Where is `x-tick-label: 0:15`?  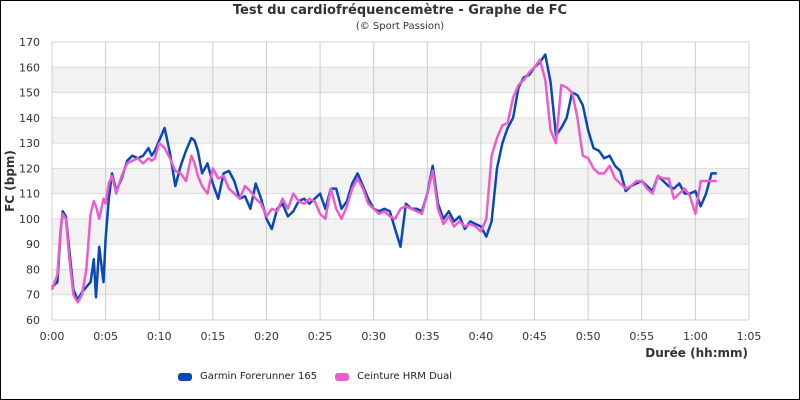
x-tick-label: 0:15 is located at coordinates (212, 336).